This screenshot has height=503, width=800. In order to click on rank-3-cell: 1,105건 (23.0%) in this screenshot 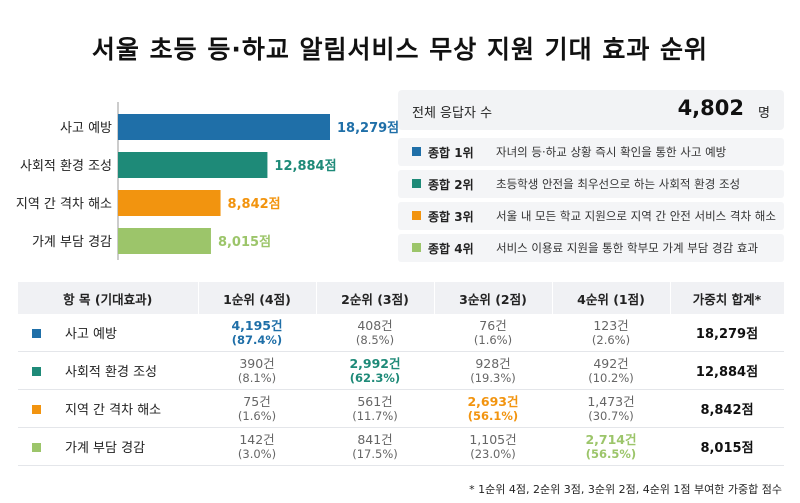, I will do `click(493, 446)`.